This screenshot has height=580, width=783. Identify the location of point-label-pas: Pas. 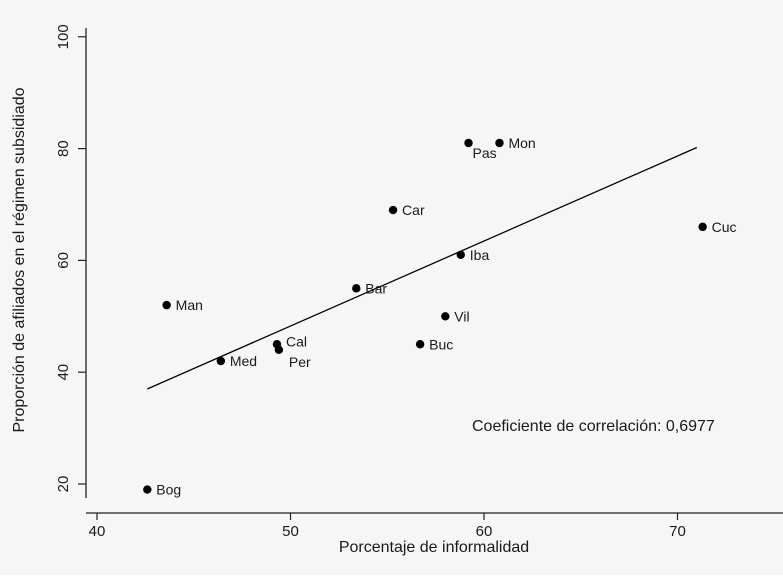
(485, 153).